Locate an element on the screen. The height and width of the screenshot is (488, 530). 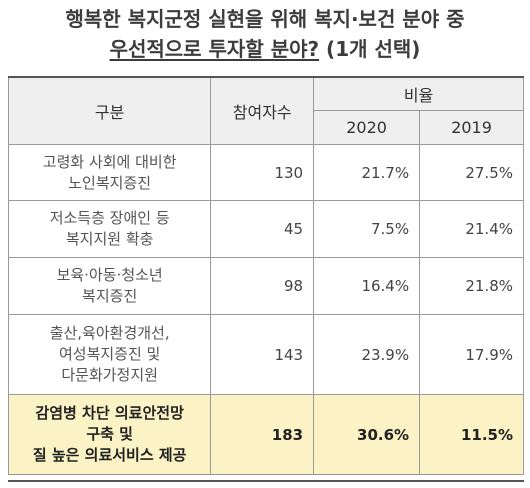
header-year-2020: 2020 is located at coordinates (367, 127).